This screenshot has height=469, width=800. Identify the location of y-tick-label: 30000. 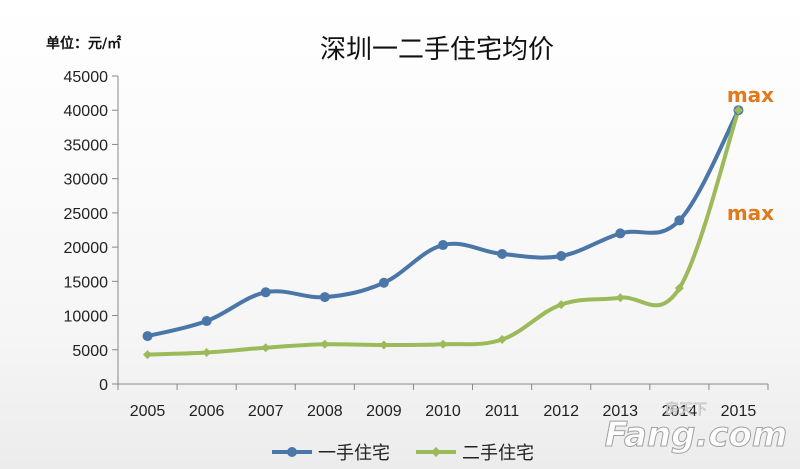
(86, 180).